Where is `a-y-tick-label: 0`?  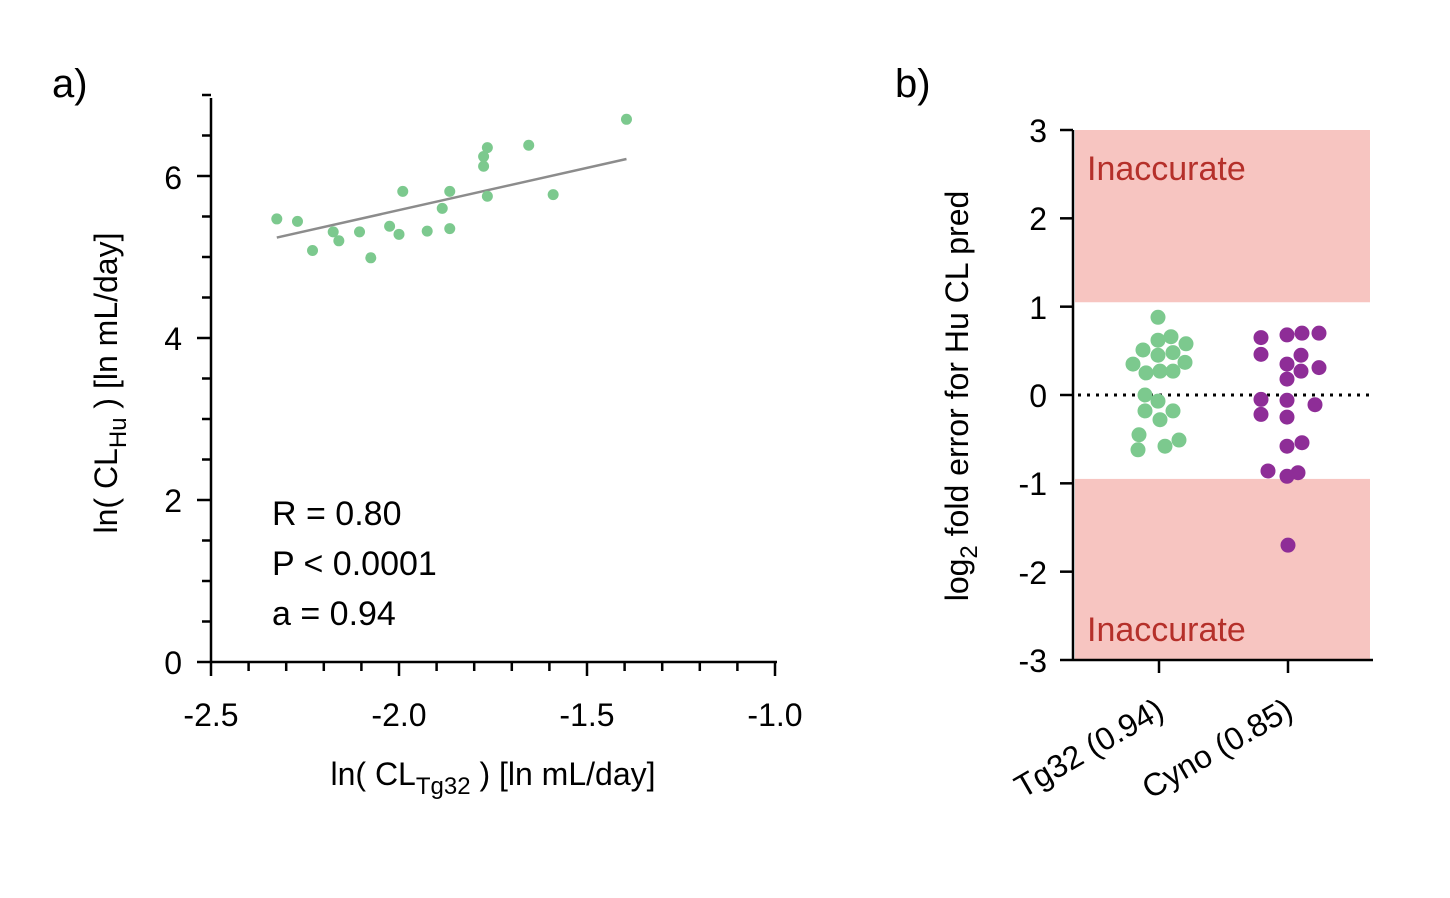 a-y-tick-label: 0 is located at coordinates (173, 663).